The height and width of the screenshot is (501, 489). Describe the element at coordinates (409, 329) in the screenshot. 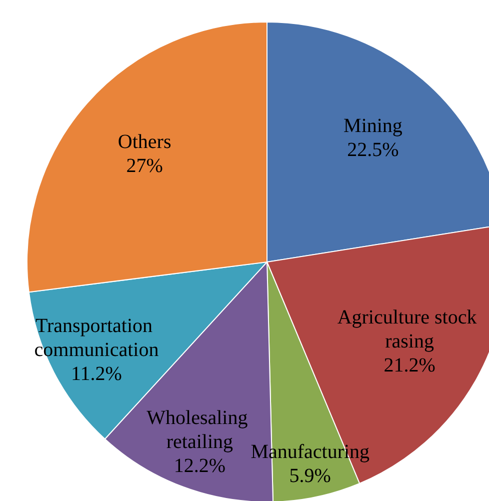

I see `slice-label: Agriculture stock rasing` at that location.